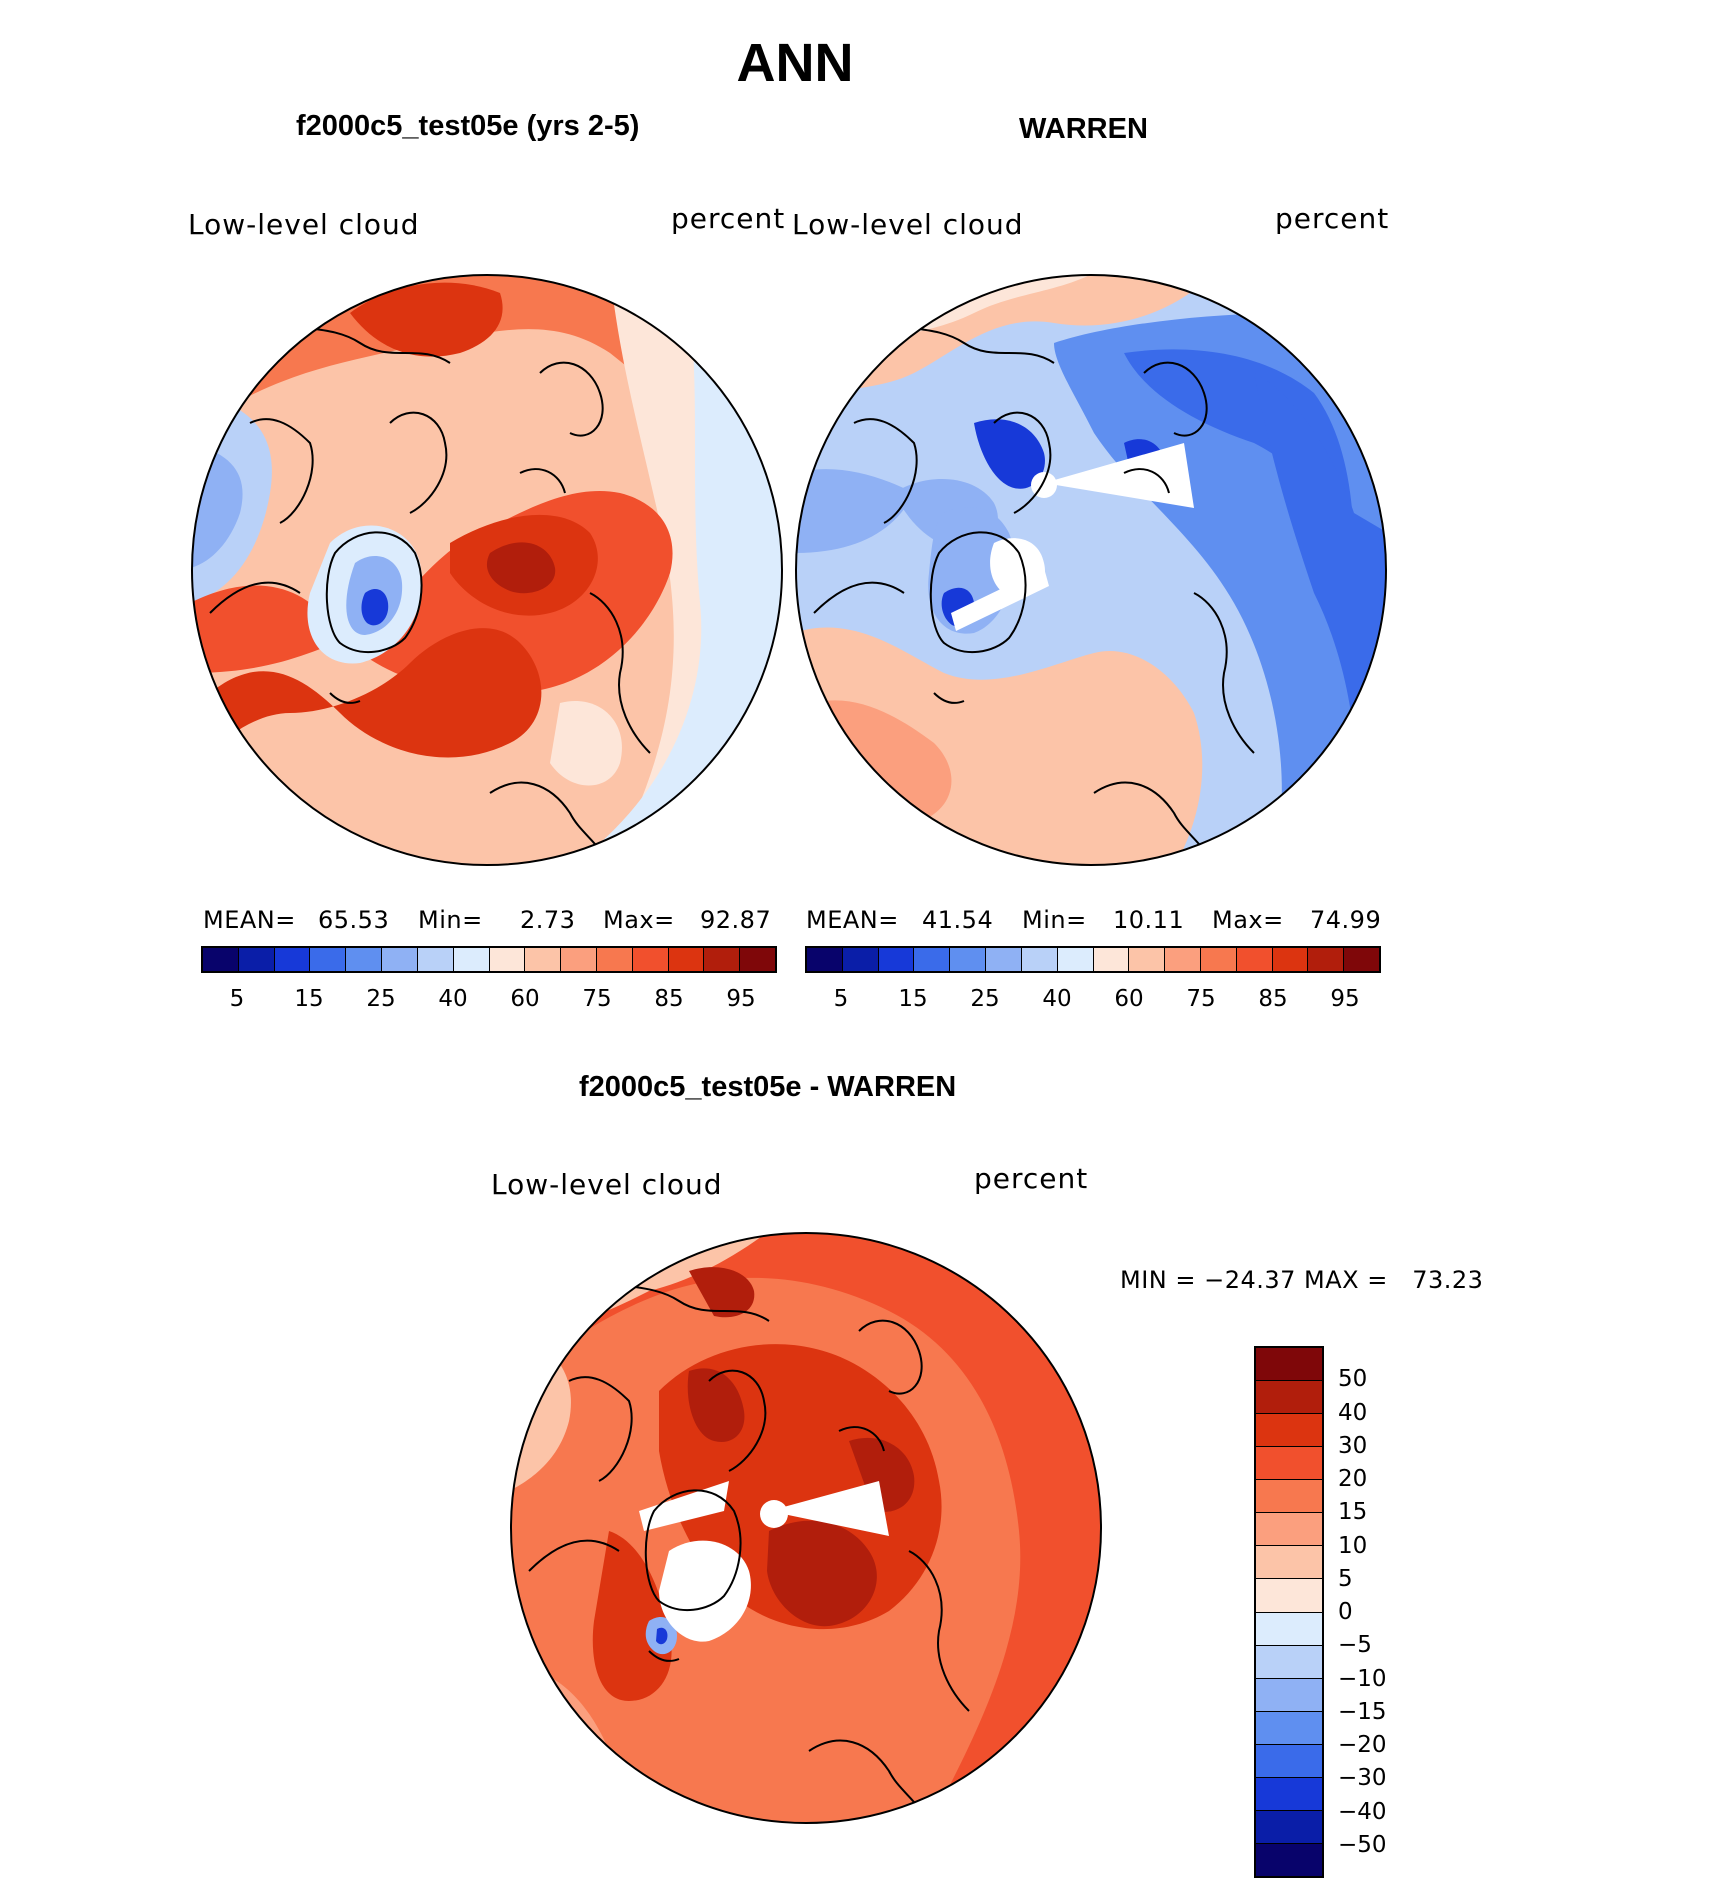 The image size is (1710, 1878). I want to click on diff-min-max: MIN = −24.37 MAX = 73.23, so click(1302, 1280).